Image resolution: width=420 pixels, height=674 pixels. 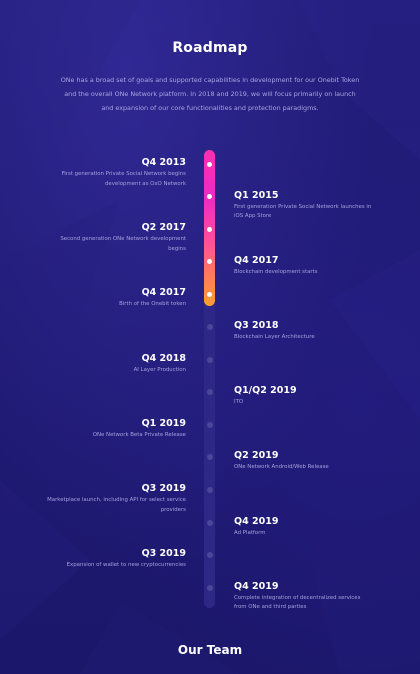 What do you see at coordinates (163, 228) in the screenshot?
I see `milestone-date: Q2 2017` at bounding box center [163, 228].